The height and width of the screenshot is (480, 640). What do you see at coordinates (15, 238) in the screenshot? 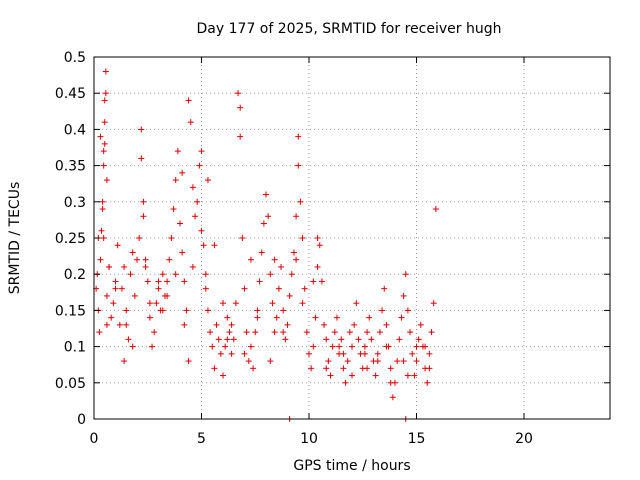
I see `y-axis-label: SRMTID / TECUs` at bounding box center [15, 238].